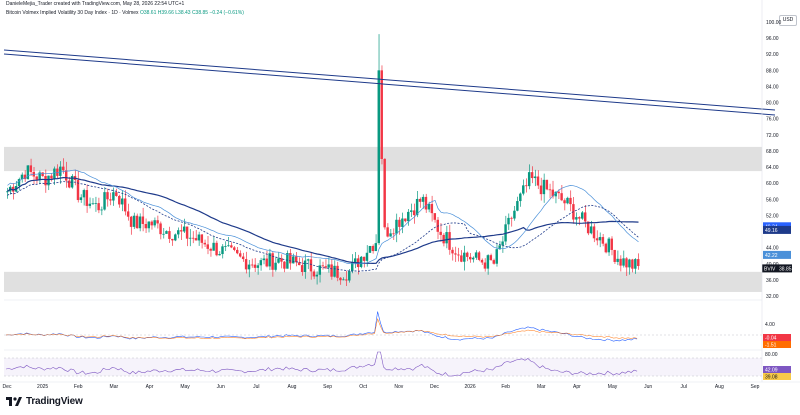 This screenshot has width=800, height=415. I want to click on price-badge-value: 38.85, so click(785, 269).